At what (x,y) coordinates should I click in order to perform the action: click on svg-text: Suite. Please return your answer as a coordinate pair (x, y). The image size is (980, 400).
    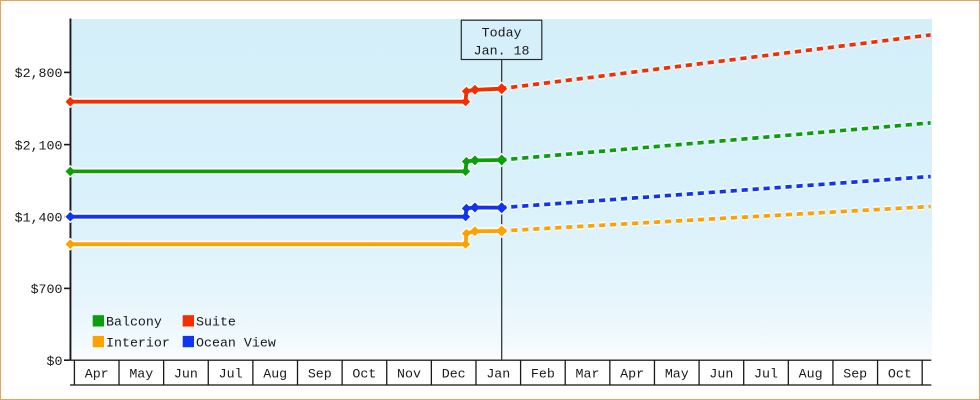
    Looking at the image, I should click on (216, 322).